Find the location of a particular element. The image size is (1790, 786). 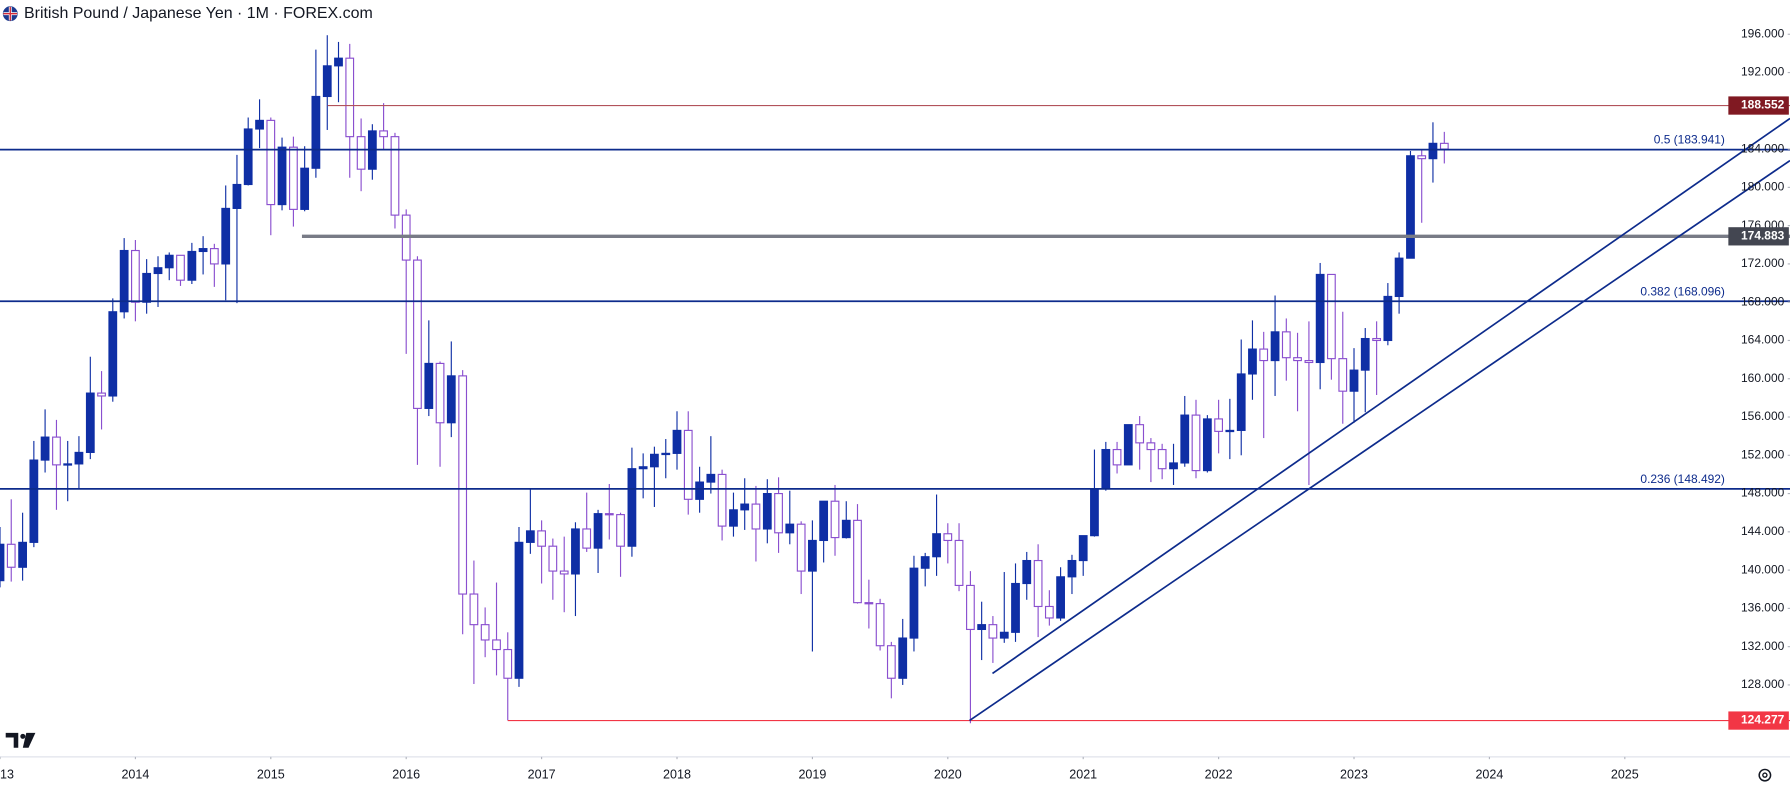

x-tick-label: 2017 is located at coordinates (542, 774).